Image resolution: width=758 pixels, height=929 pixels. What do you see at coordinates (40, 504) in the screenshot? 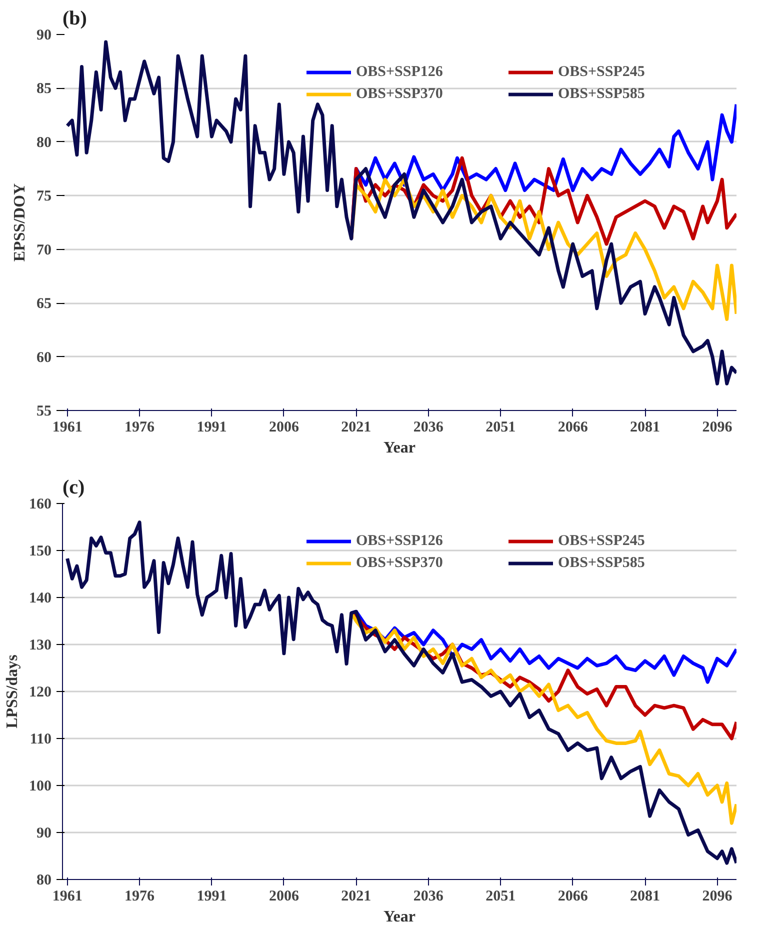
I see `y-tick-label: 160` at bounding box center [40, 504].